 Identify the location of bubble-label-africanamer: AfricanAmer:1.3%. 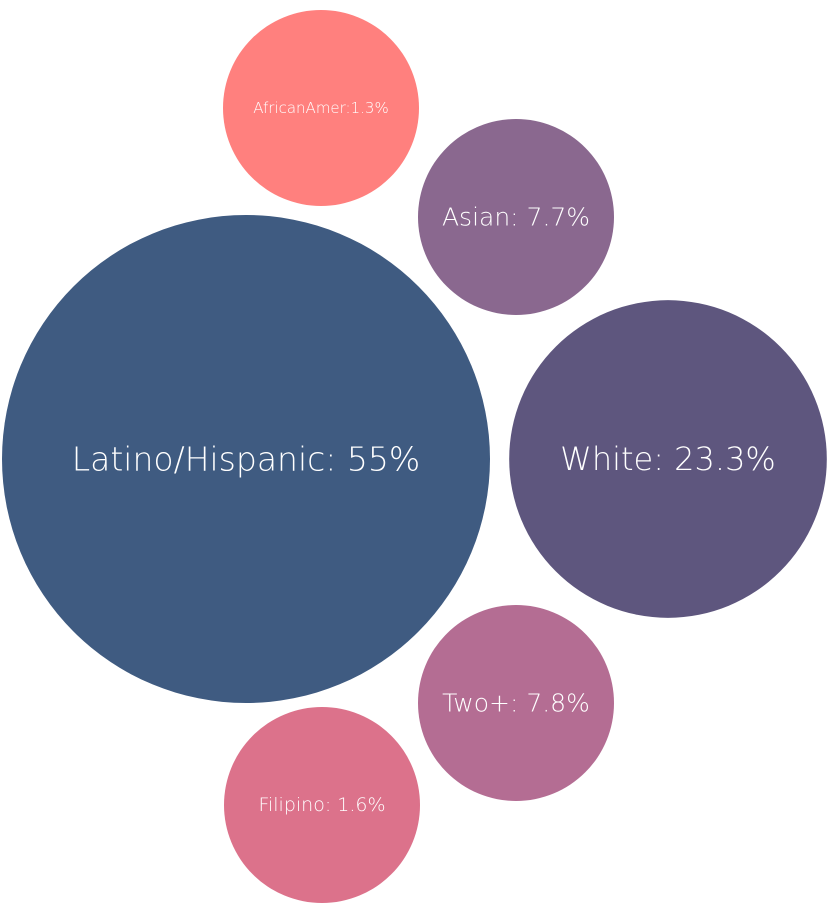
(320, 108).